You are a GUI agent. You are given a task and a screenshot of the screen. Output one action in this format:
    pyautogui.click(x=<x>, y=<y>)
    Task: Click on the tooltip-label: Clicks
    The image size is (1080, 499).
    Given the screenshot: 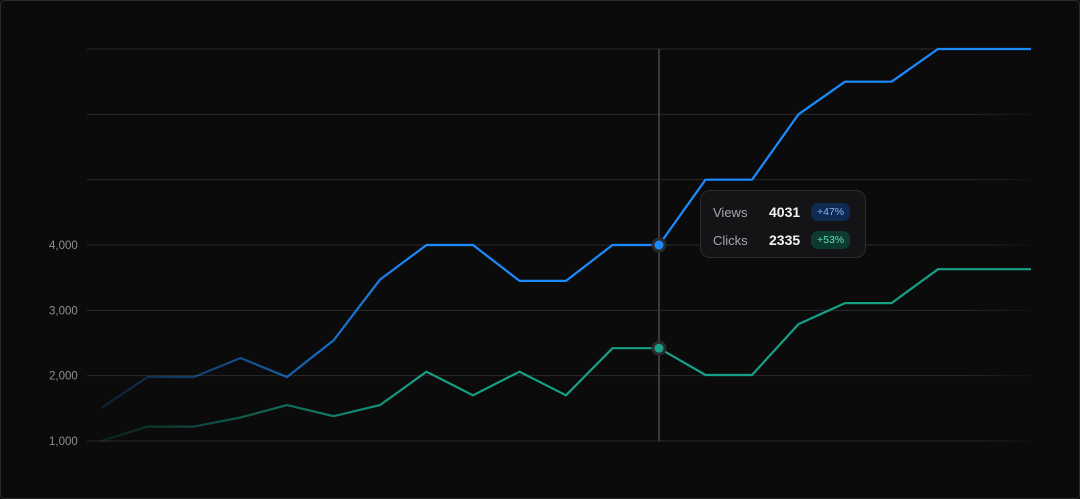 What is the action you would take?
    pyautogui.click(x=730, y=240)
    